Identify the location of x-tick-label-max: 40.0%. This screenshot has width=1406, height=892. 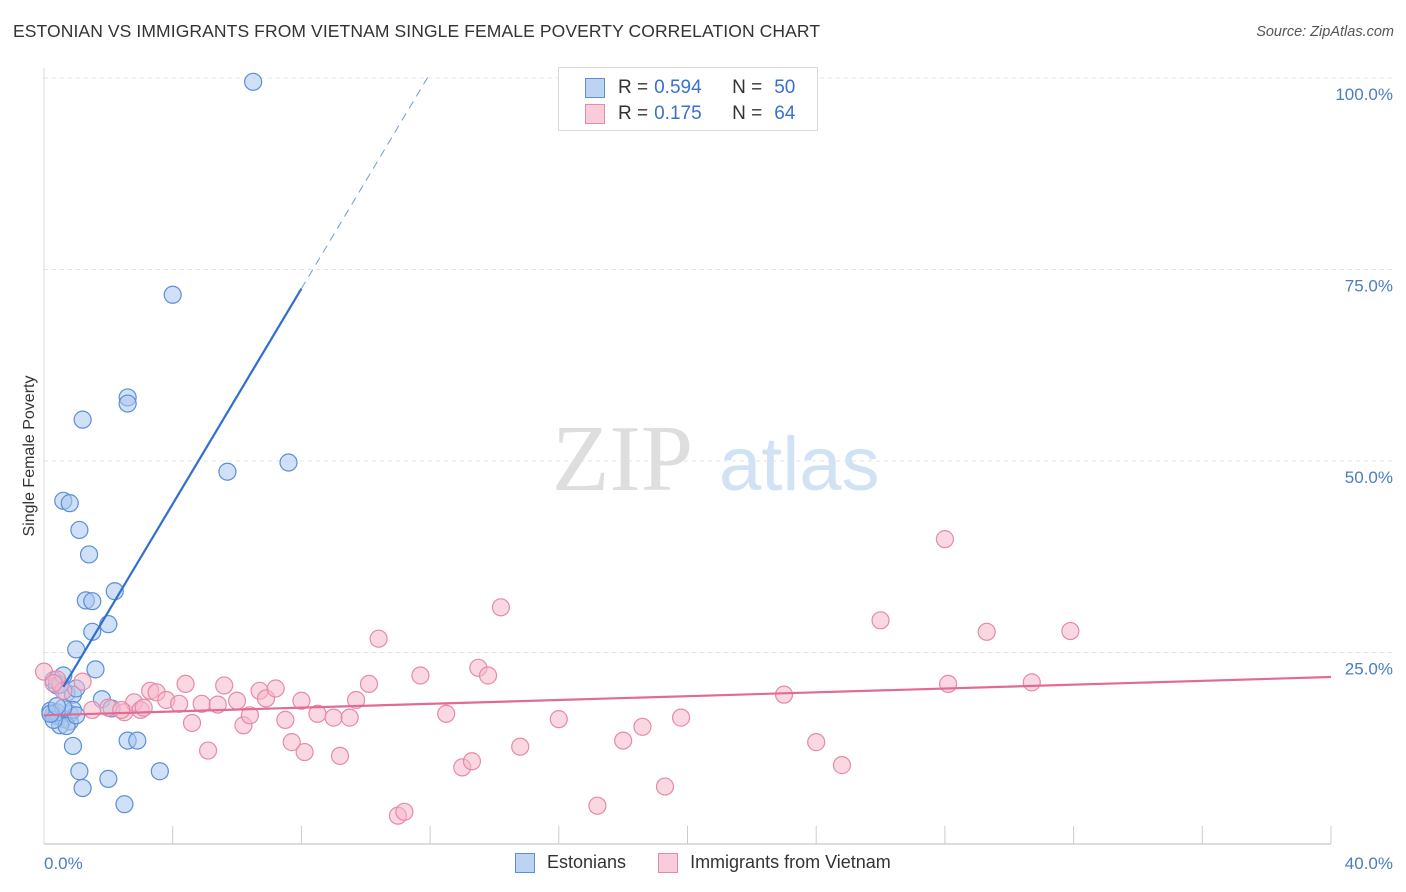
(1369, 863).